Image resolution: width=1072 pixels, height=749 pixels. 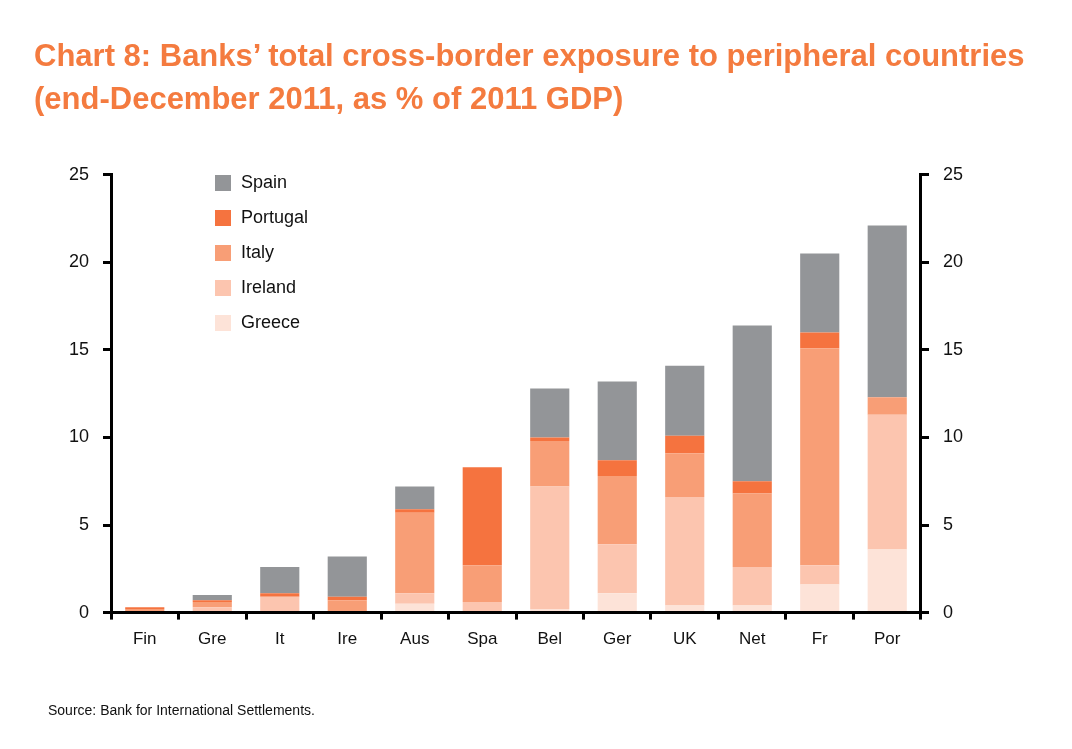 What do you see at coordinates (79, 348) in the screenshot?
I see `y-tick-label: 15` at bounding box center [79, 348].